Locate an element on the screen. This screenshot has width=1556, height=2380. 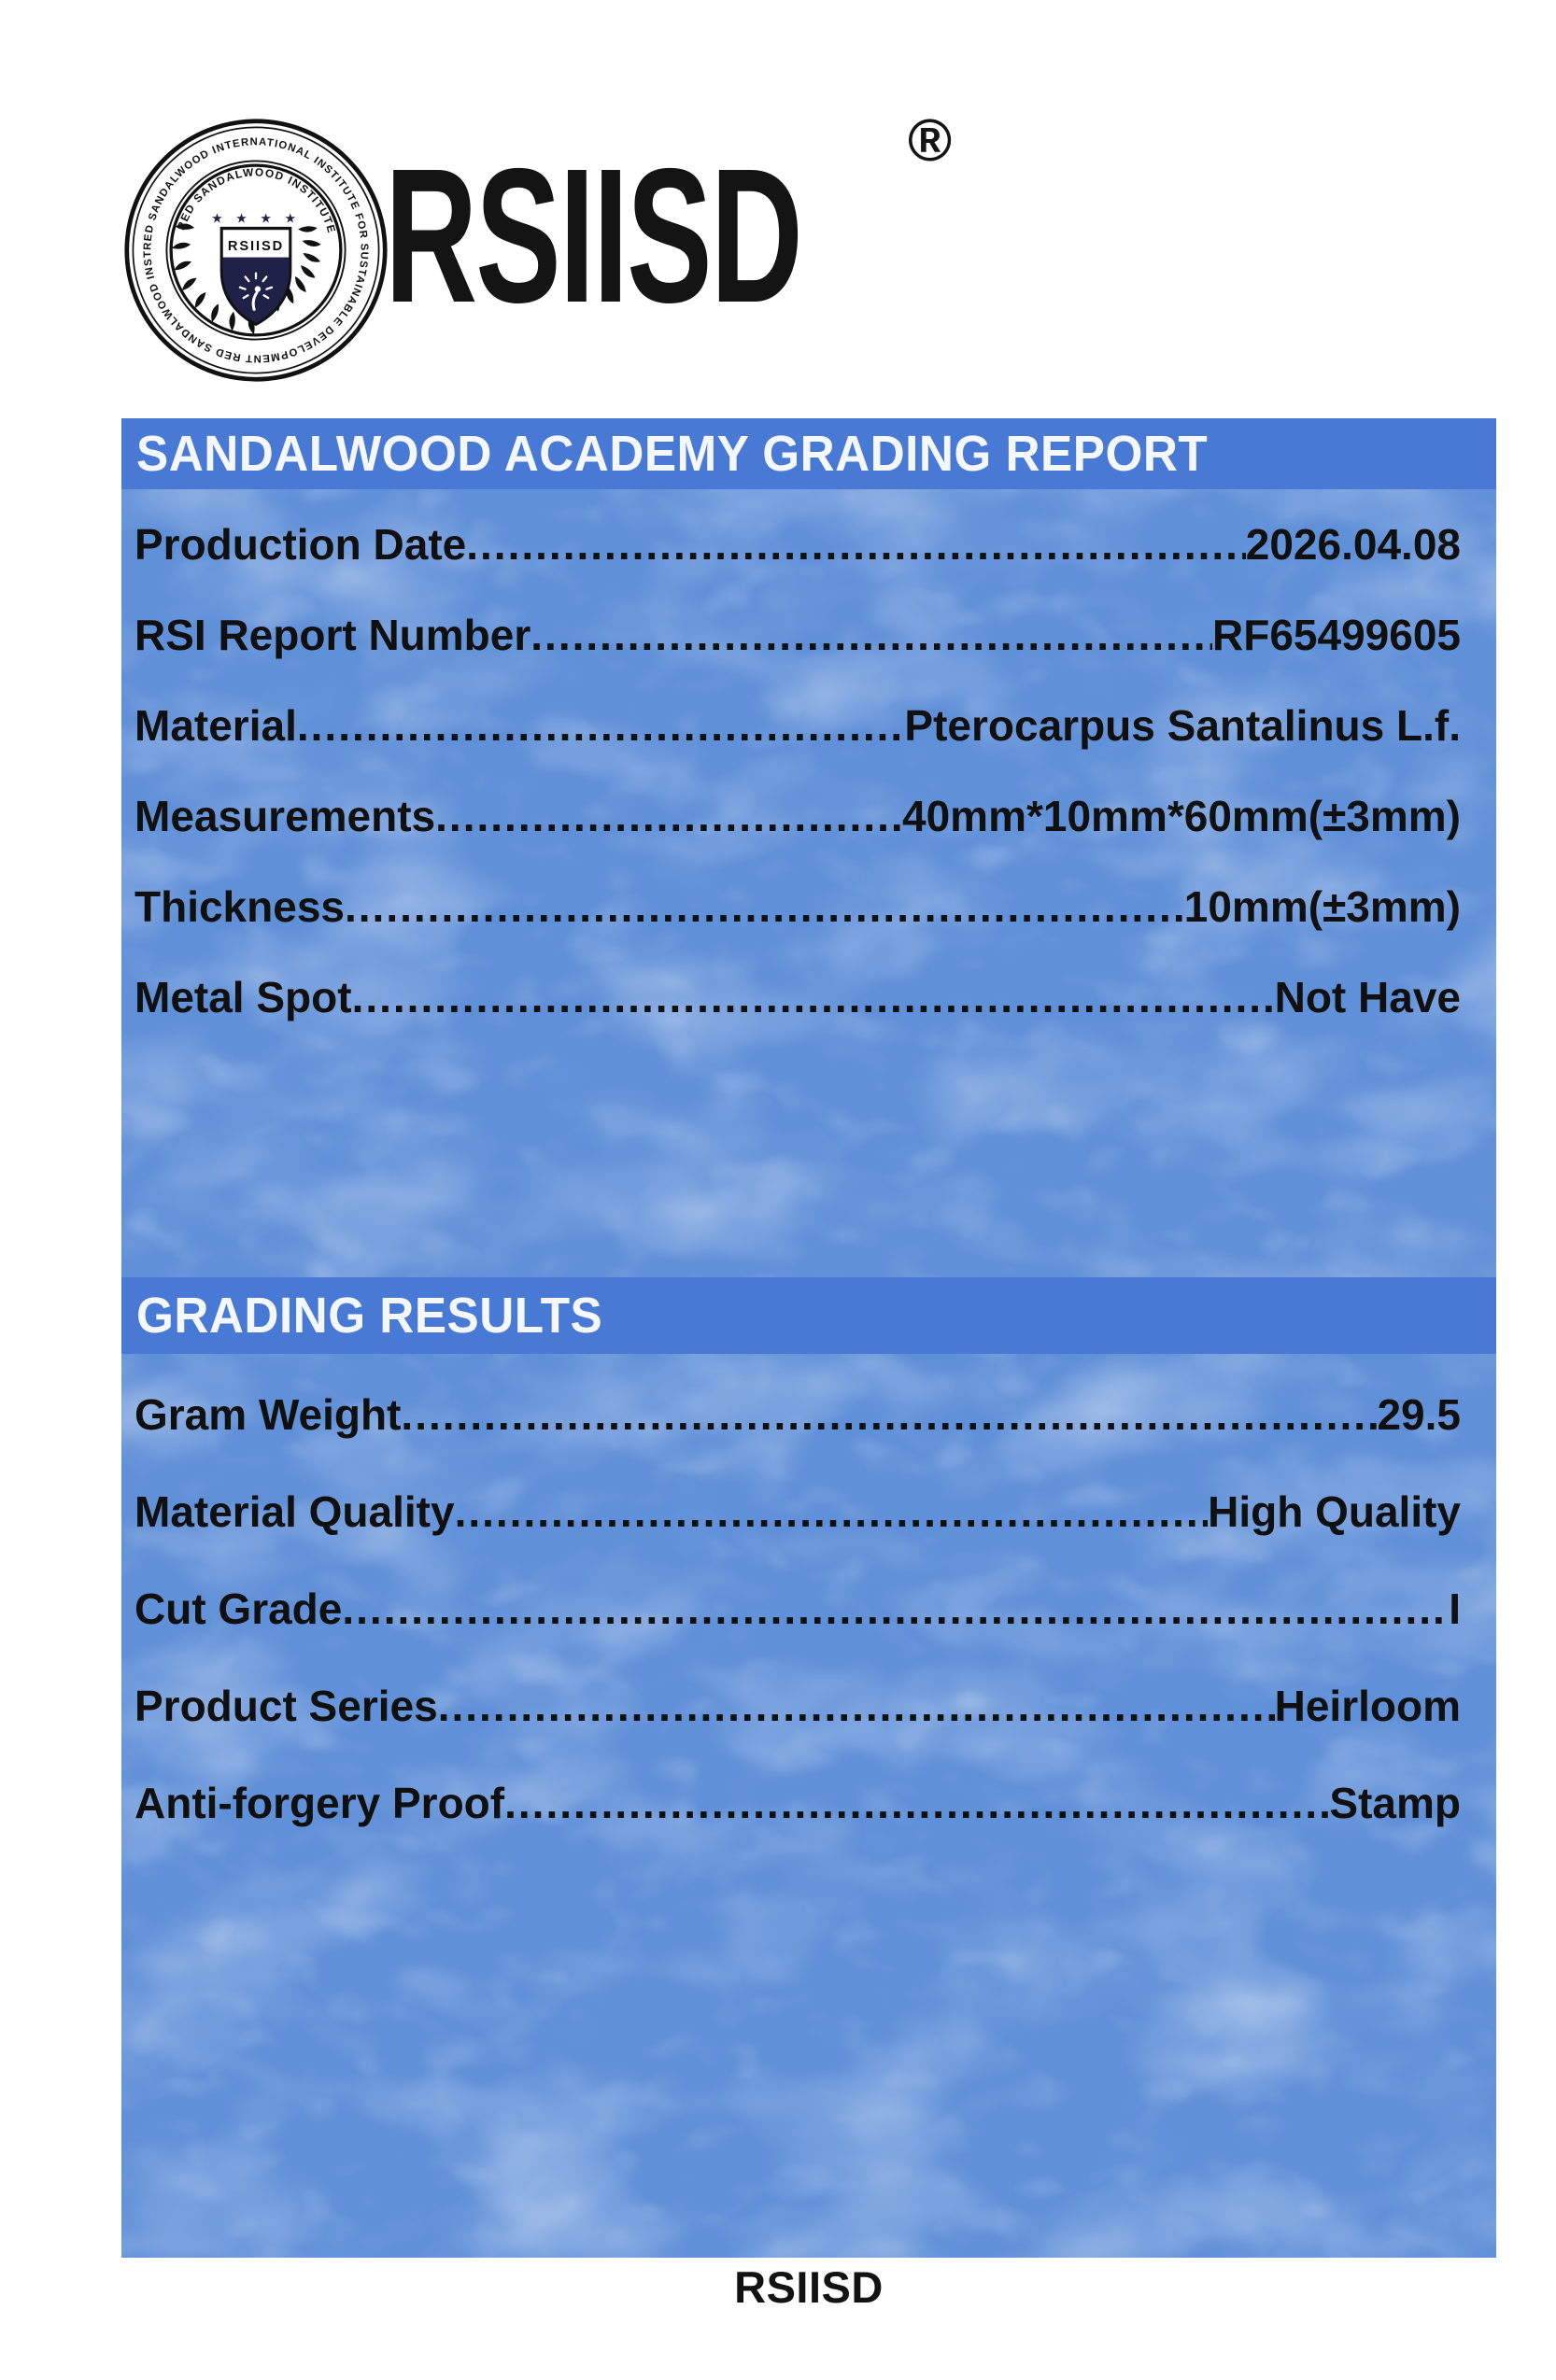
field-row-gram-weight: Gram Weight 29.5 is located at coordinates (808, 1415).